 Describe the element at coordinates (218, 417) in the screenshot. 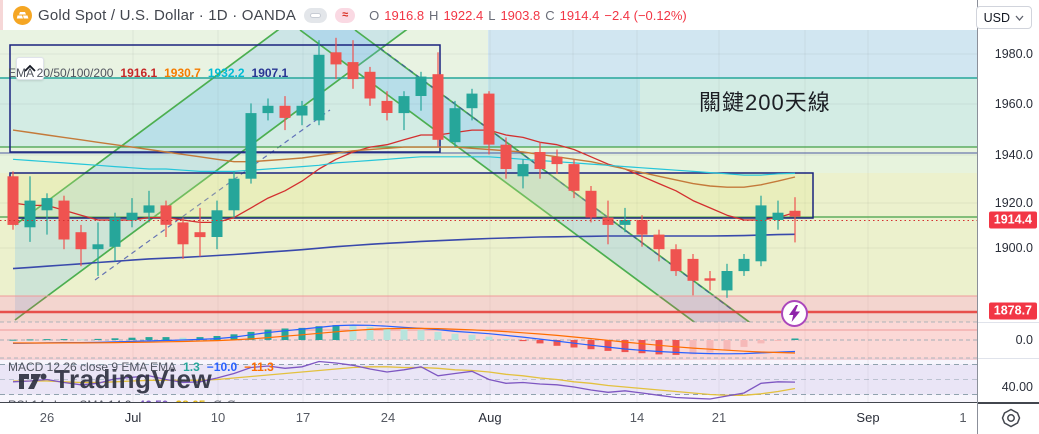

I see `time-tick-10: 10` at that location.